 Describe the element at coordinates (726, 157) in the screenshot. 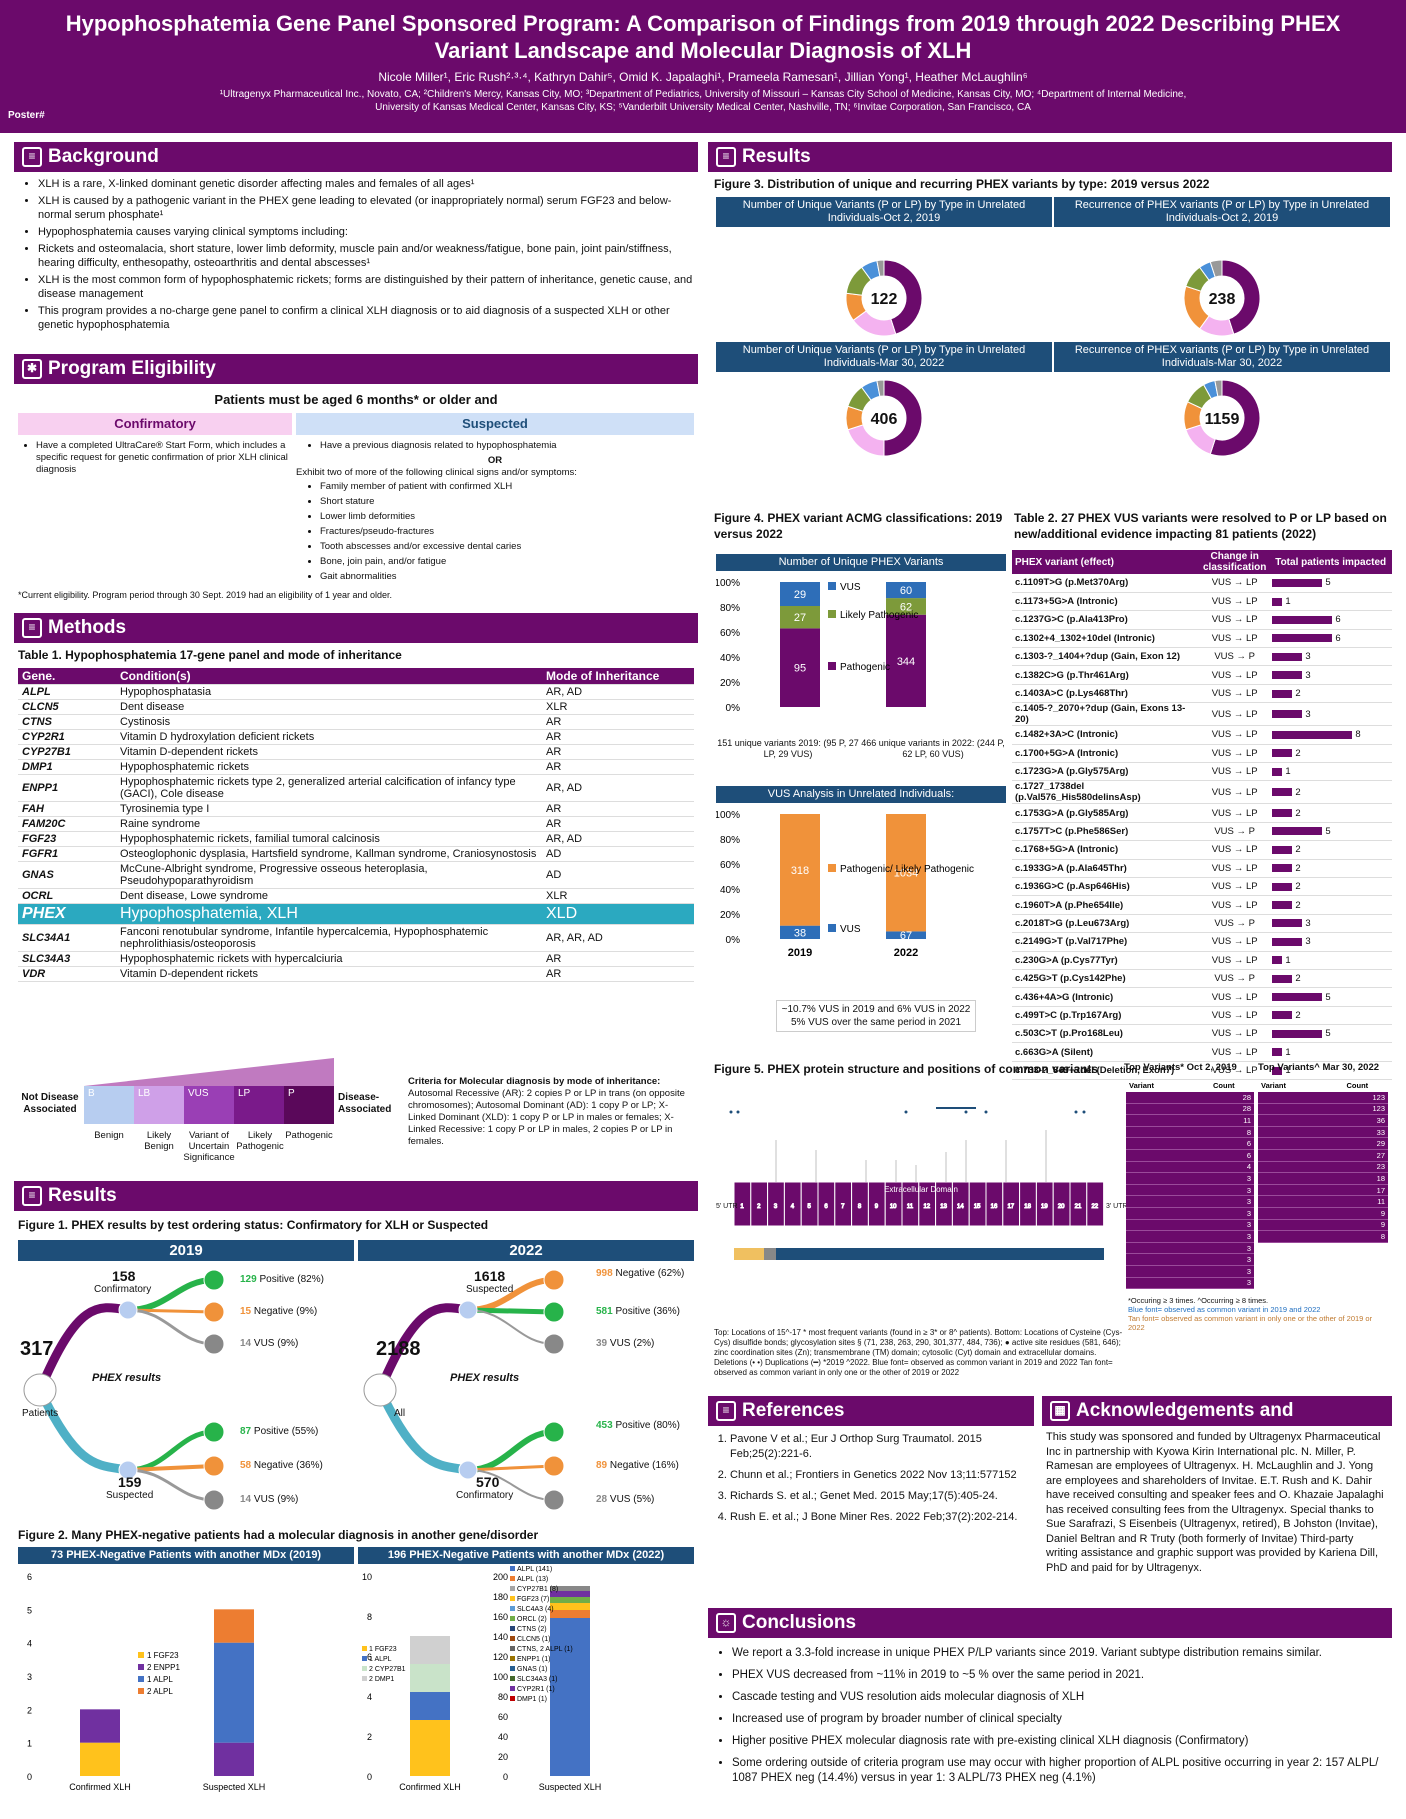

I see `document-icon: ≡` at that location.